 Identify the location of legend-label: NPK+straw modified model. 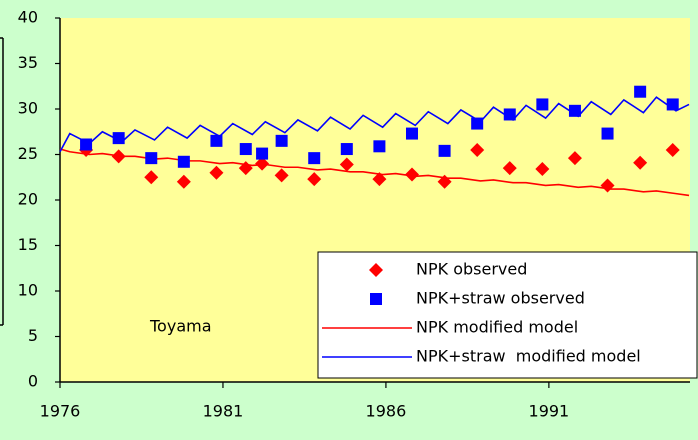
(528, 356).